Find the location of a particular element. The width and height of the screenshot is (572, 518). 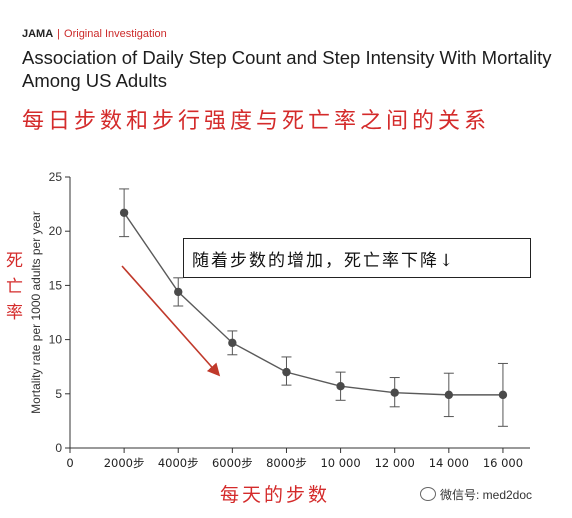

journal-name: JAMA is located at coordinates (38, 34).